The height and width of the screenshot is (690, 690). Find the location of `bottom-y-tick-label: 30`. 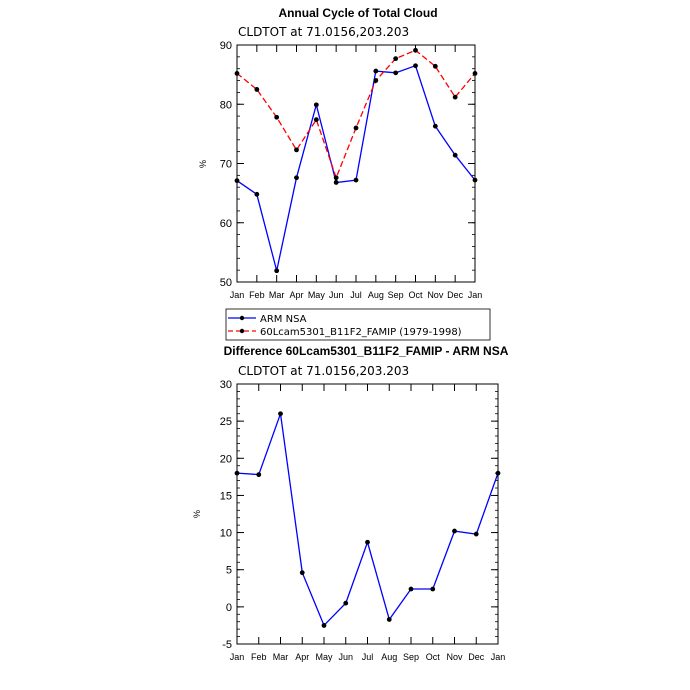

bottom-y-tick-label: 30 is located at coordinates (226, 385).